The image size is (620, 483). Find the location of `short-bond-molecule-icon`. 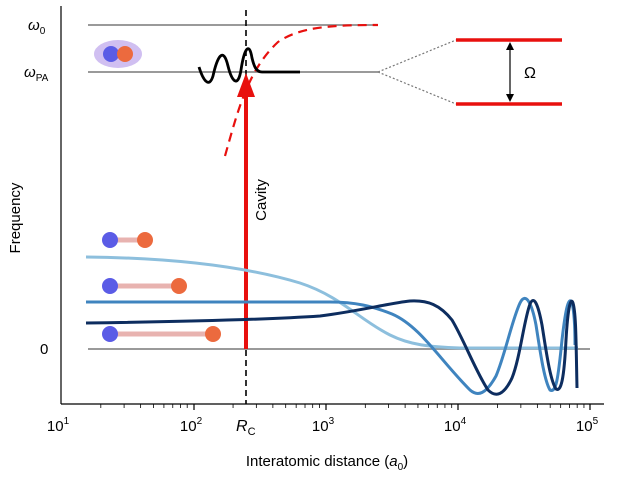

short-bond-molecule-icon is located at coordinates (127, 240).